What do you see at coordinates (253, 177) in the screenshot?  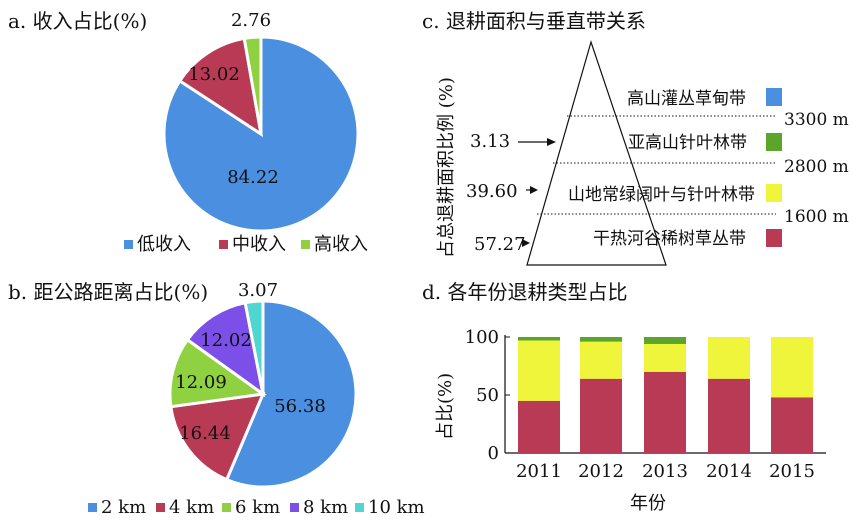 I see `pie-value-label: 84.22` at bounding box center [253, 177].